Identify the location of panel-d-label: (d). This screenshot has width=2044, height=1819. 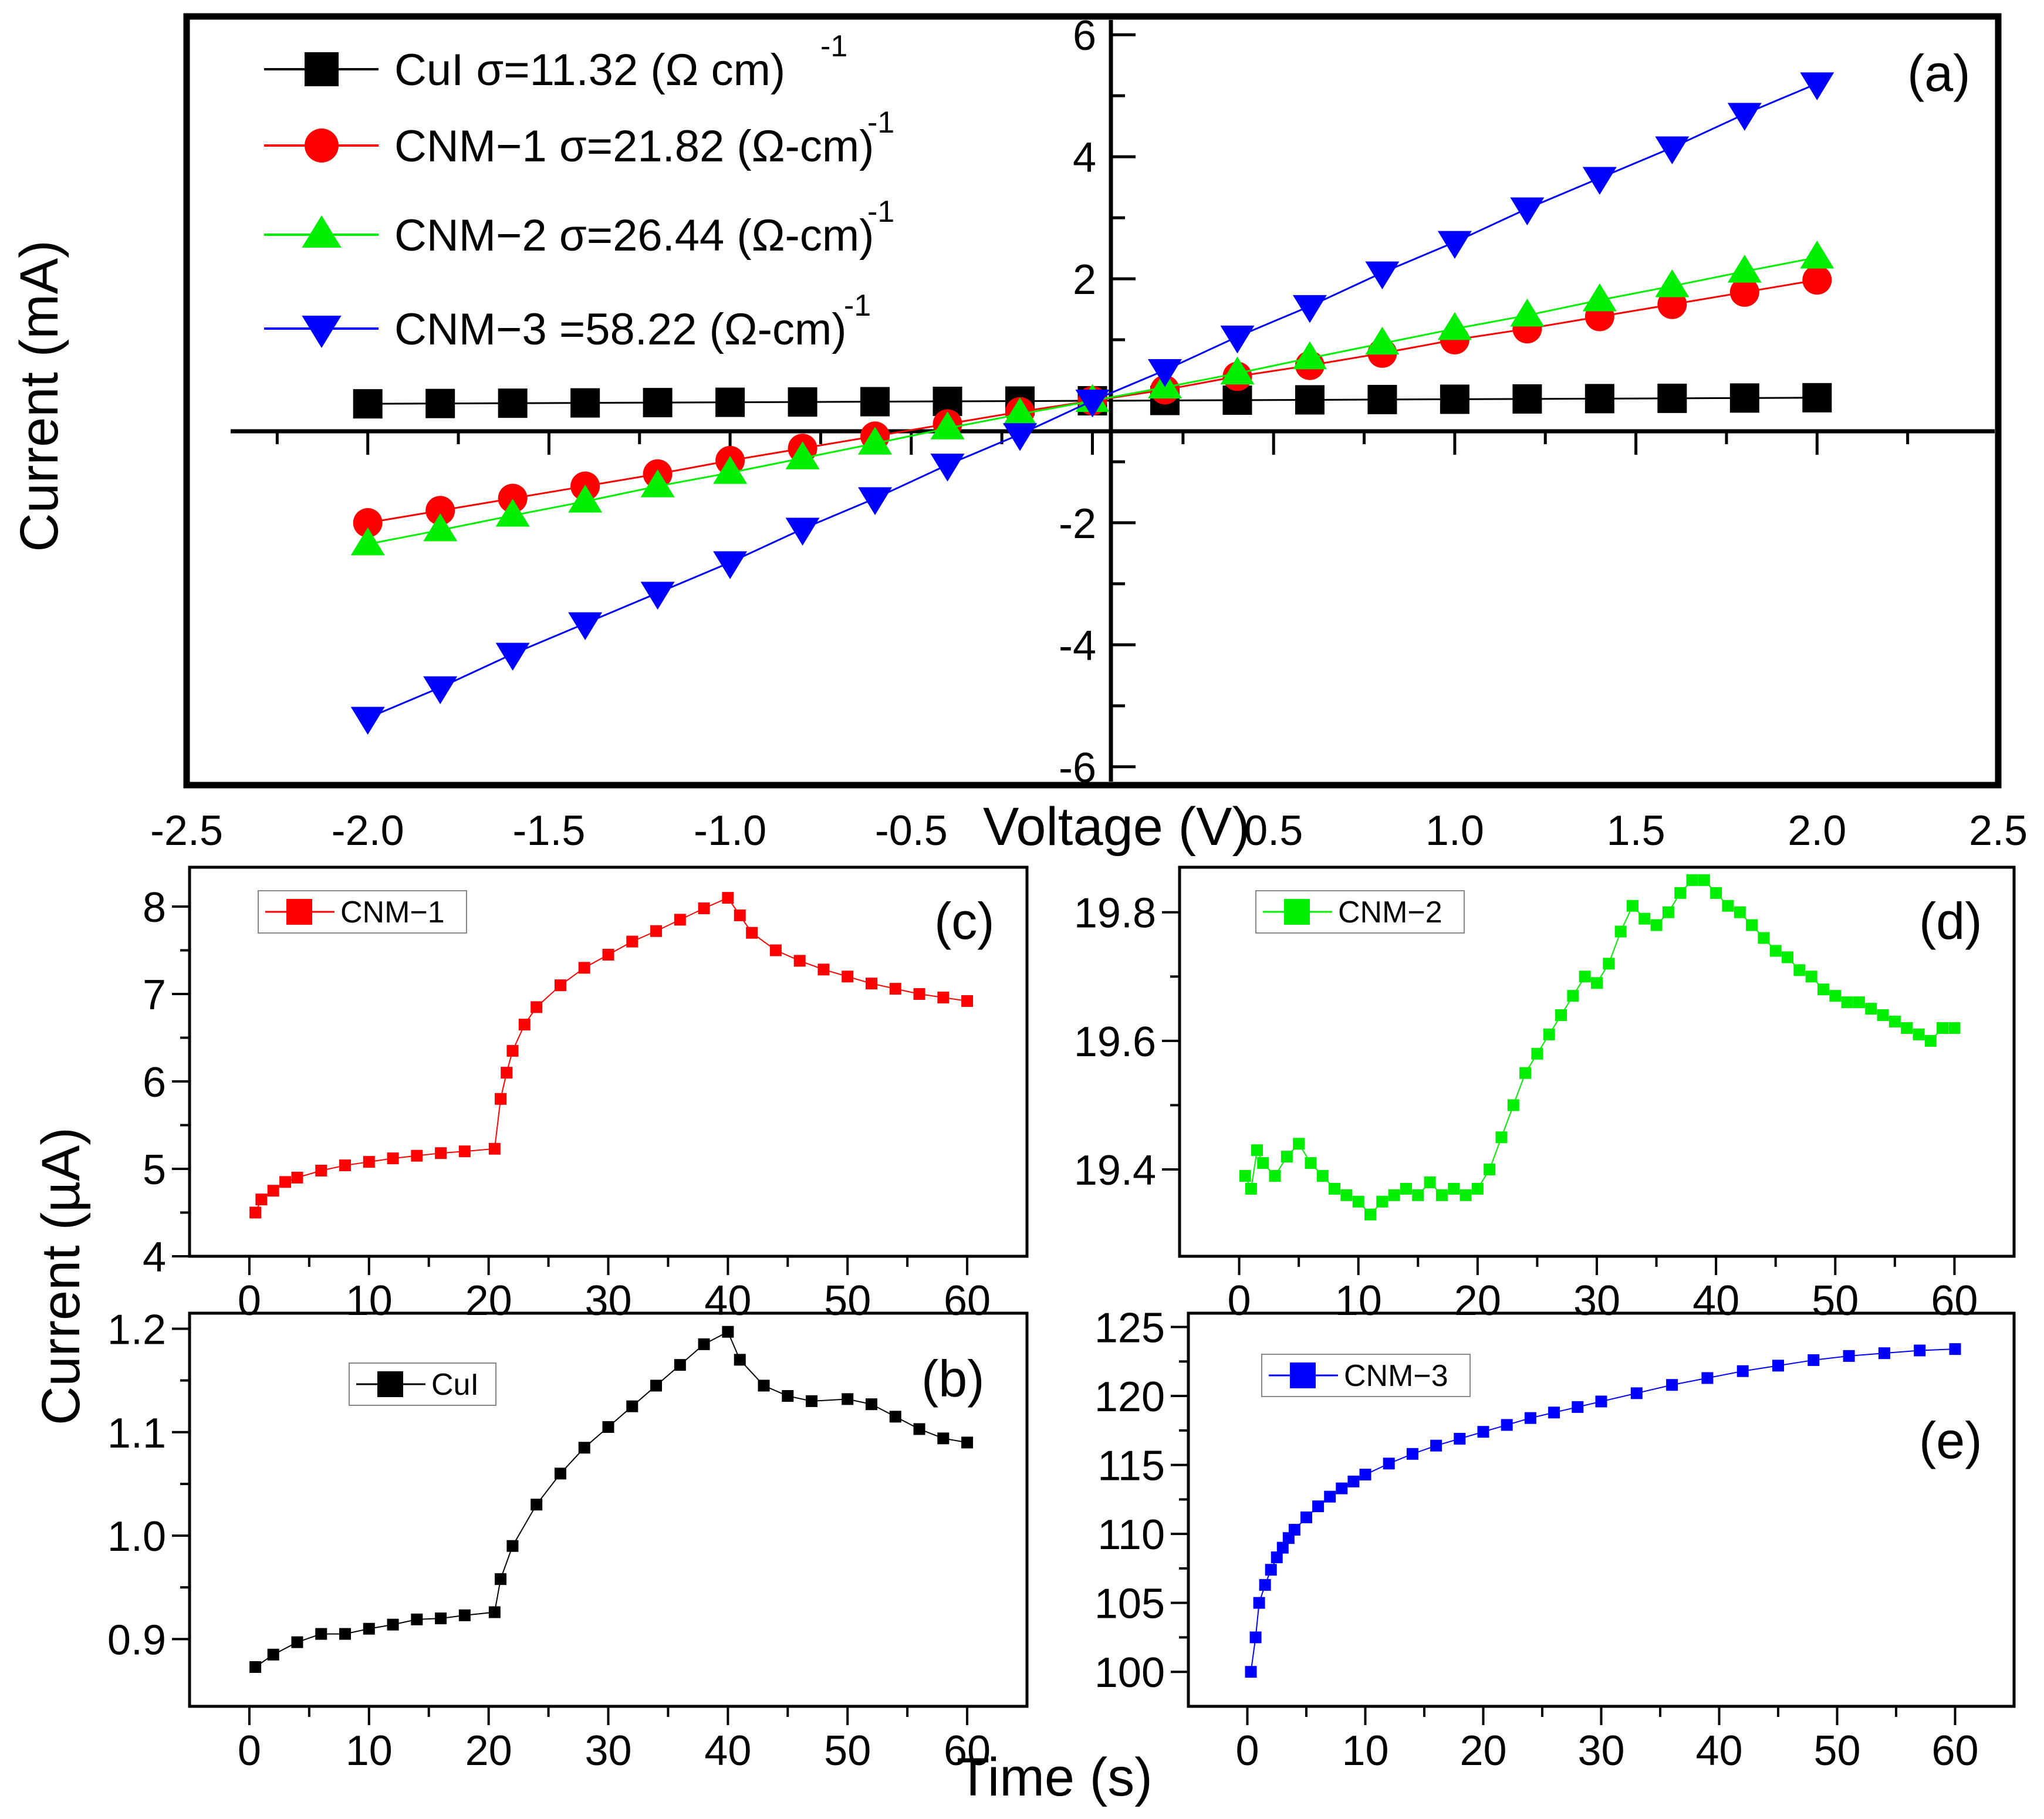
(1950, 921).